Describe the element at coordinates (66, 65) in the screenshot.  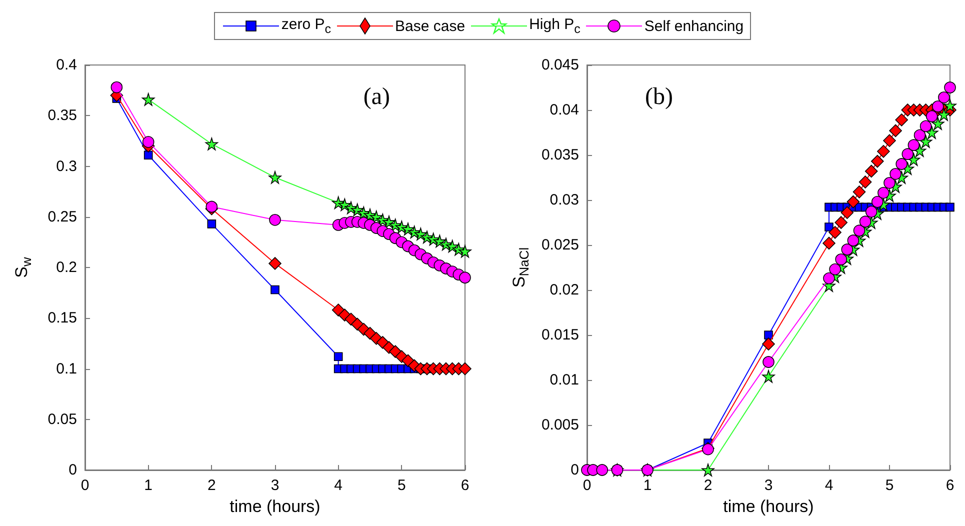
I see `y-tick-label: 0.4` at that location.